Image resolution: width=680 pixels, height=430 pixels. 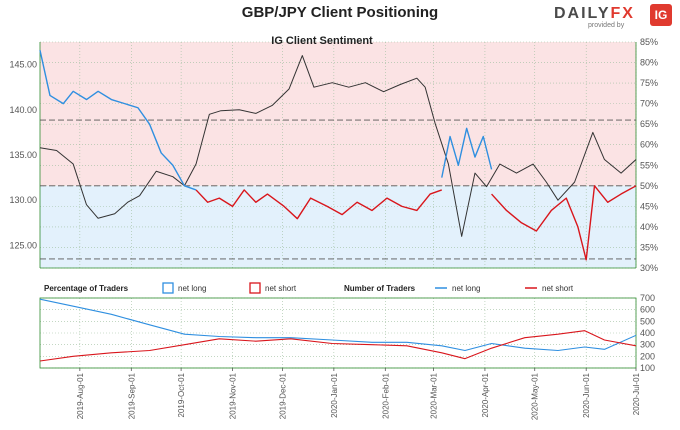 What do you see at coordinates (647, 321) in the screenshot?
I see `traders-tick-500: 500` at bounding box center [647, 321].